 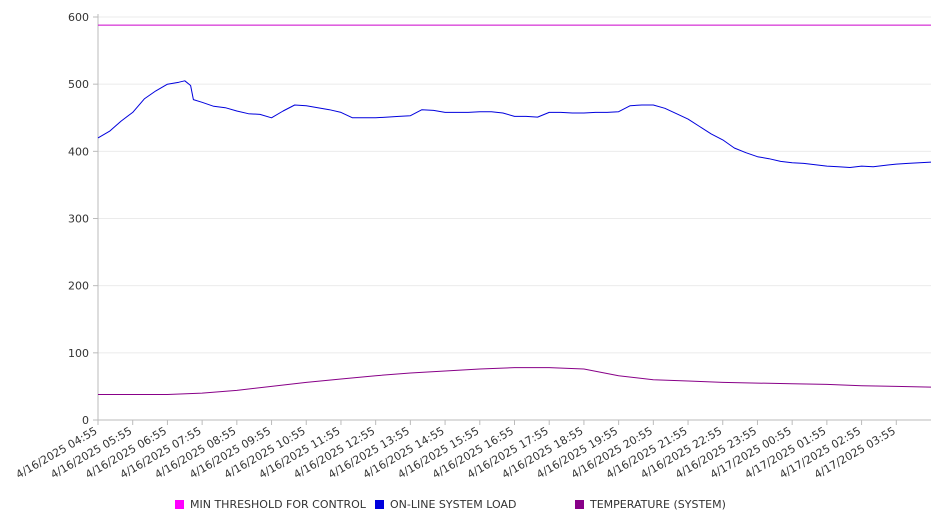 I want to click on y-tick-label: 500, so click(x=78, y=84).